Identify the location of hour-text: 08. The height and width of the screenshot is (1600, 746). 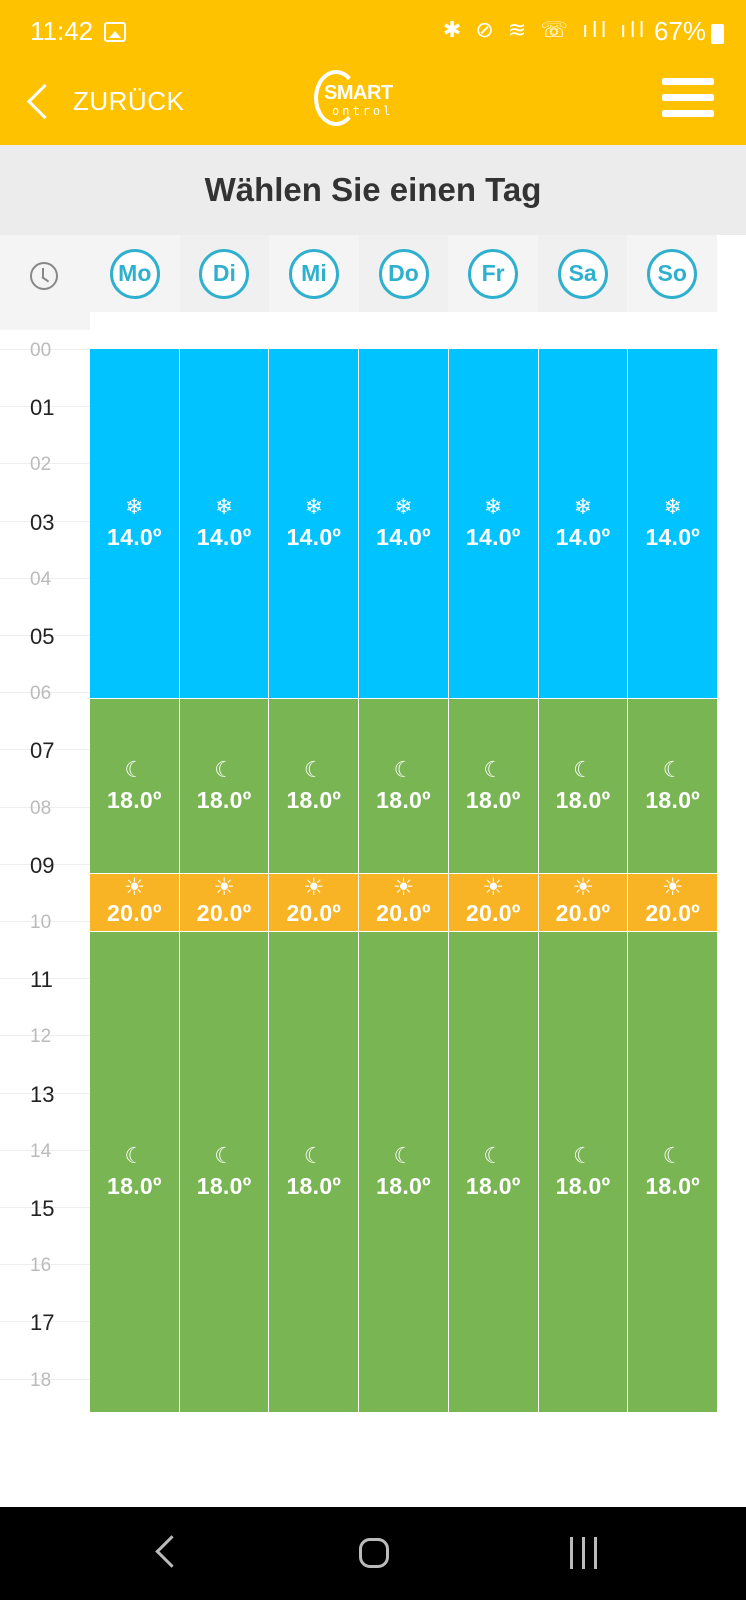
(41, 808).